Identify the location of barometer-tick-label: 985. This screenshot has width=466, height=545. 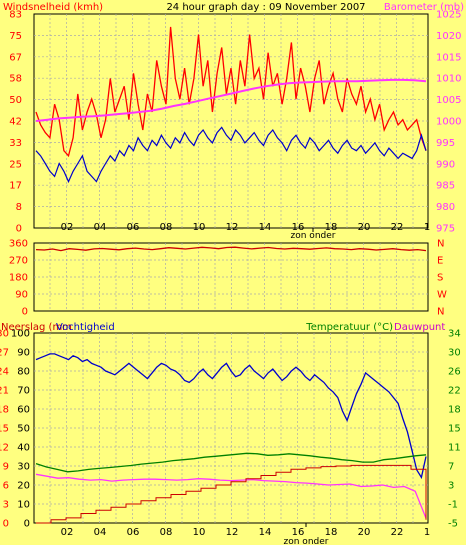
(445, 186).